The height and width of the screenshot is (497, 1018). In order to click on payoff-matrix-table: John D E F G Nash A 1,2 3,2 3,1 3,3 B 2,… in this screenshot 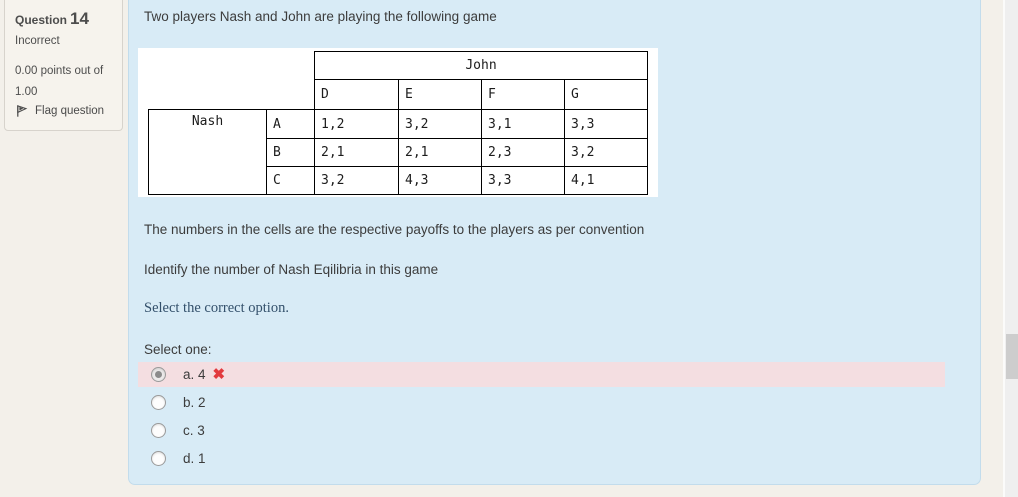, I will do `click(398, 123)`.